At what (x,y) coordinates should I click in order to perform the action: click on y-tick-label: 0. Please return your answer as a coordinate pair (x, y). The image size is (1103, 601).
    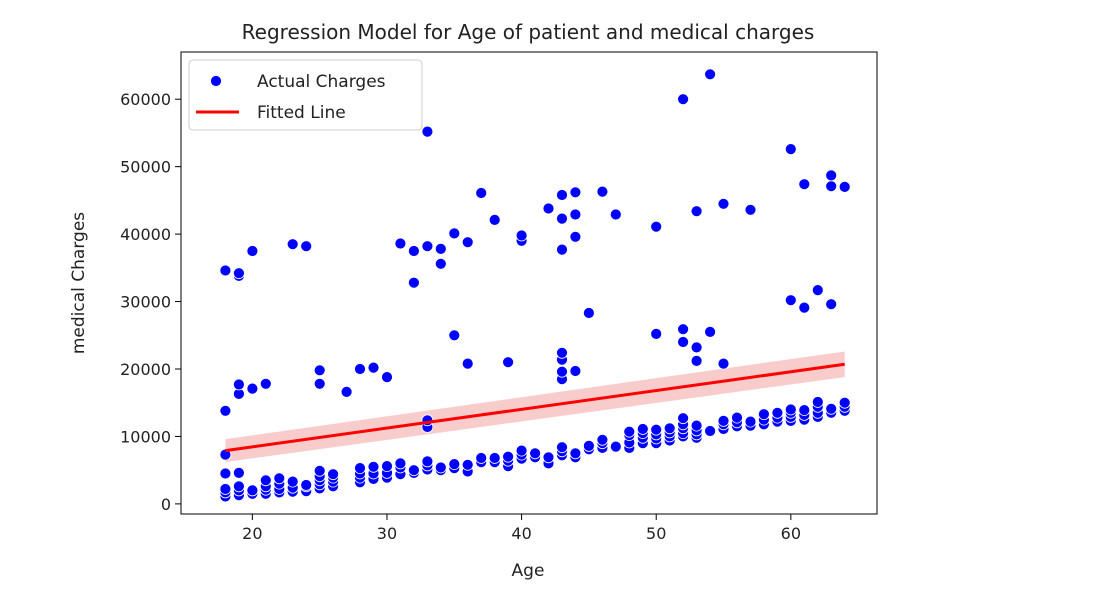
    Looking at the image, I should click on (166, 504).